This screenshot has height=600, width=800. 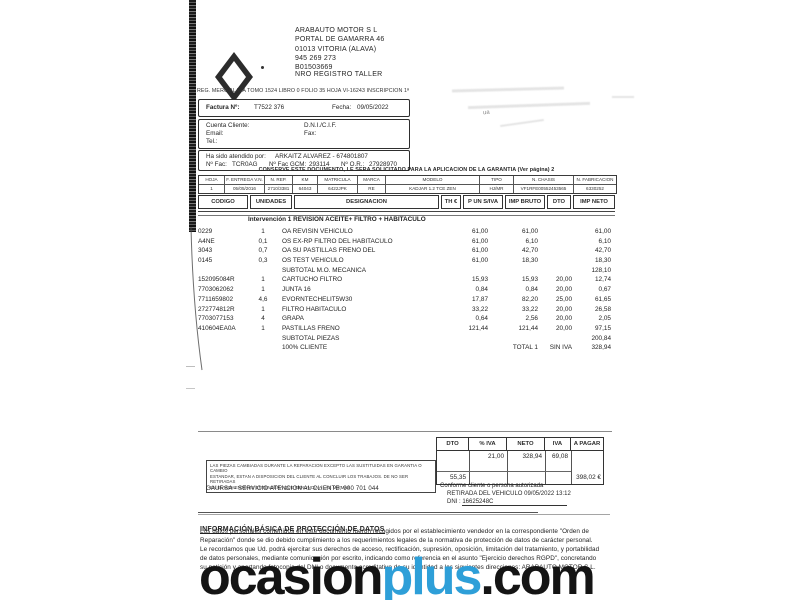 I want to click on cell-code: 7711659802, so click(x=216, y=299).